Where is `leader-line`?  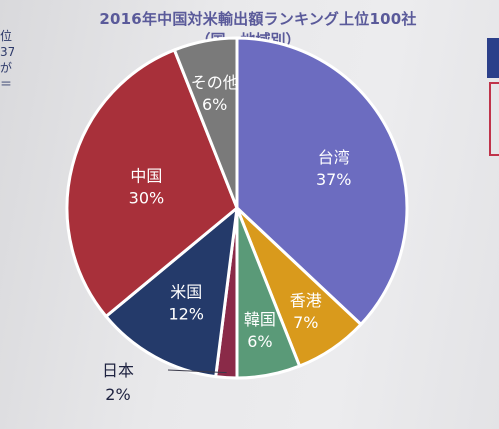 leader-line is located at coordinates (197, 371).